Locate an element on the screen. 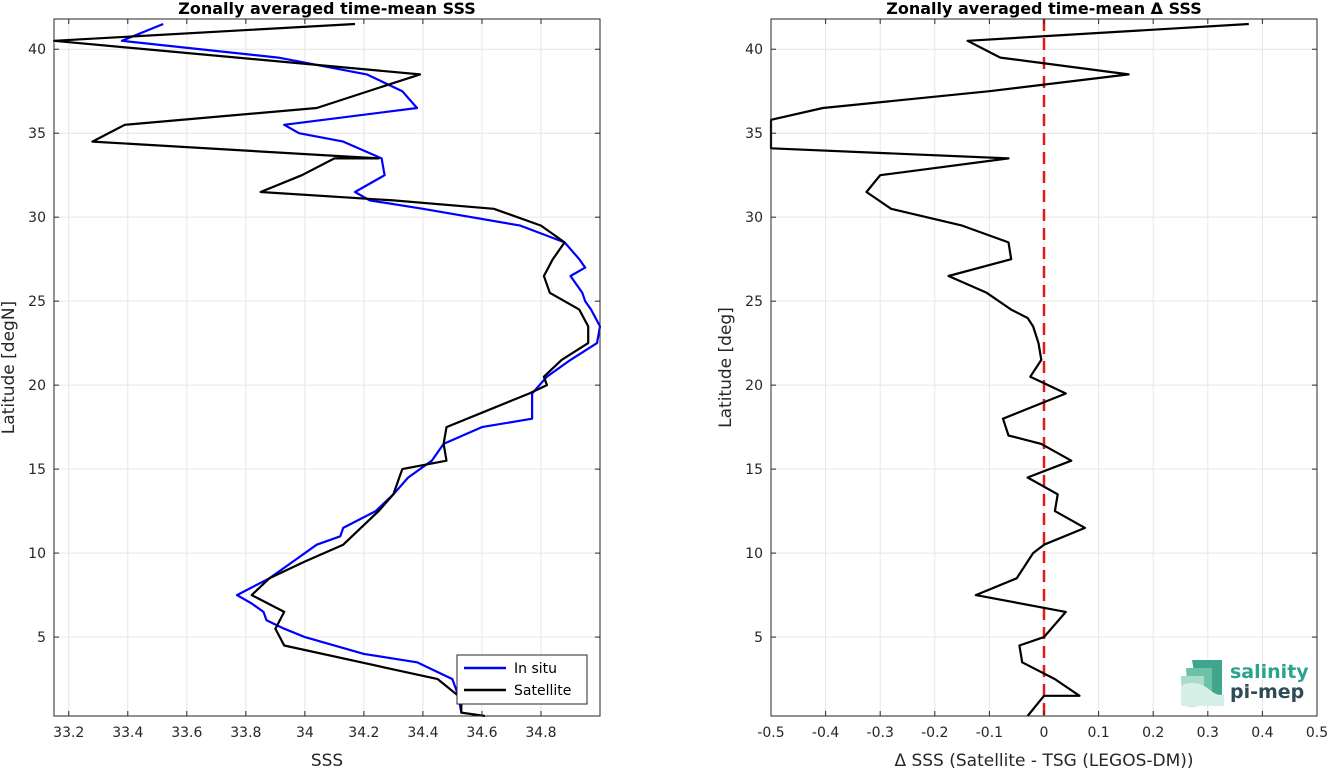  x-tick-label: -0.2 is located at coordinates (934, 733).